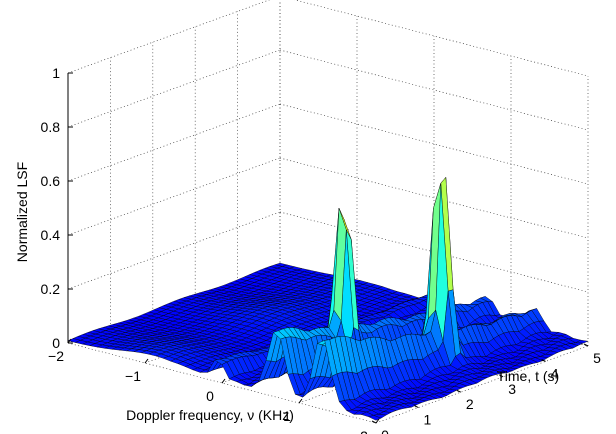 This screenshot has height=434, width=616. What do you see at coordinates (555, 373) in the screenshot?
I see `y-tick-label: 4` at bounding box center [555, 373].